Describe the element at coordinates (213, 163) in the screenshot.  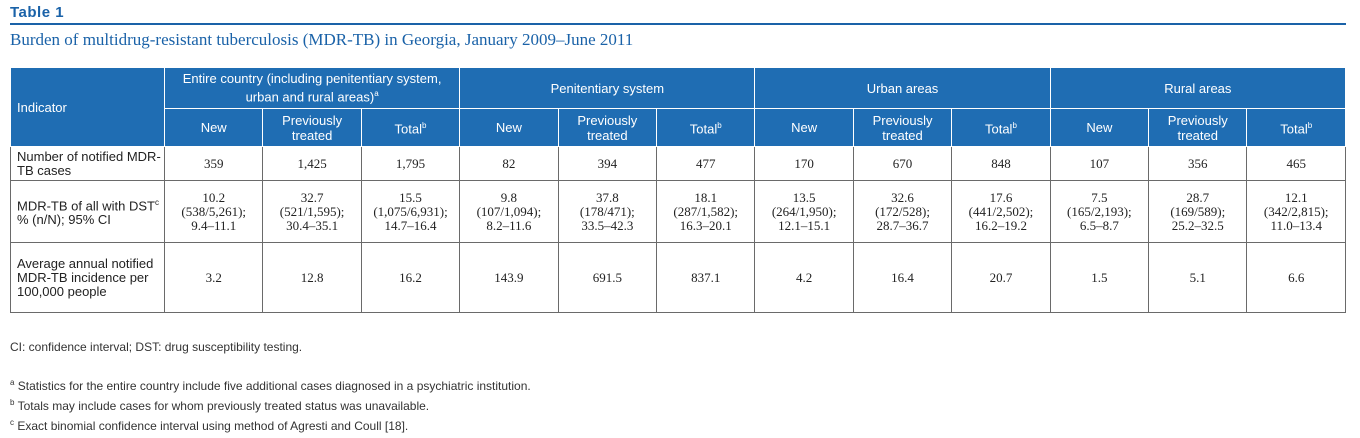
I see `data-cell: 359` at that location.